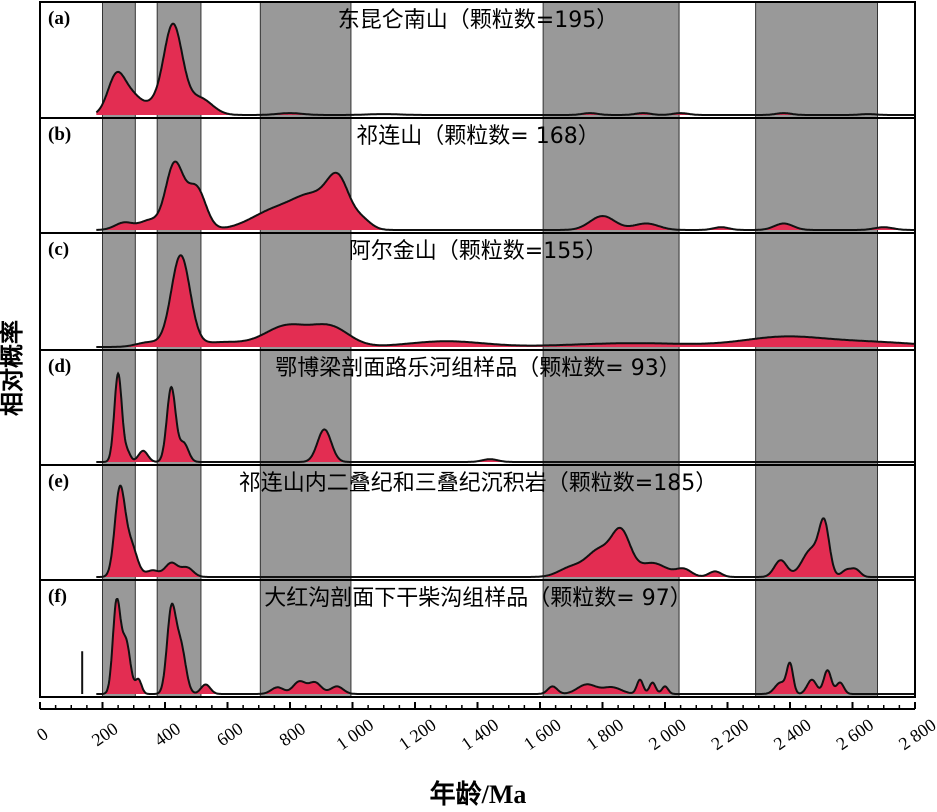 The image size is (937, 812). What do you see at coordinates (167, 734) in the screenshot?
I see `x-tick-label: 400` at bounding box center [167, 734].